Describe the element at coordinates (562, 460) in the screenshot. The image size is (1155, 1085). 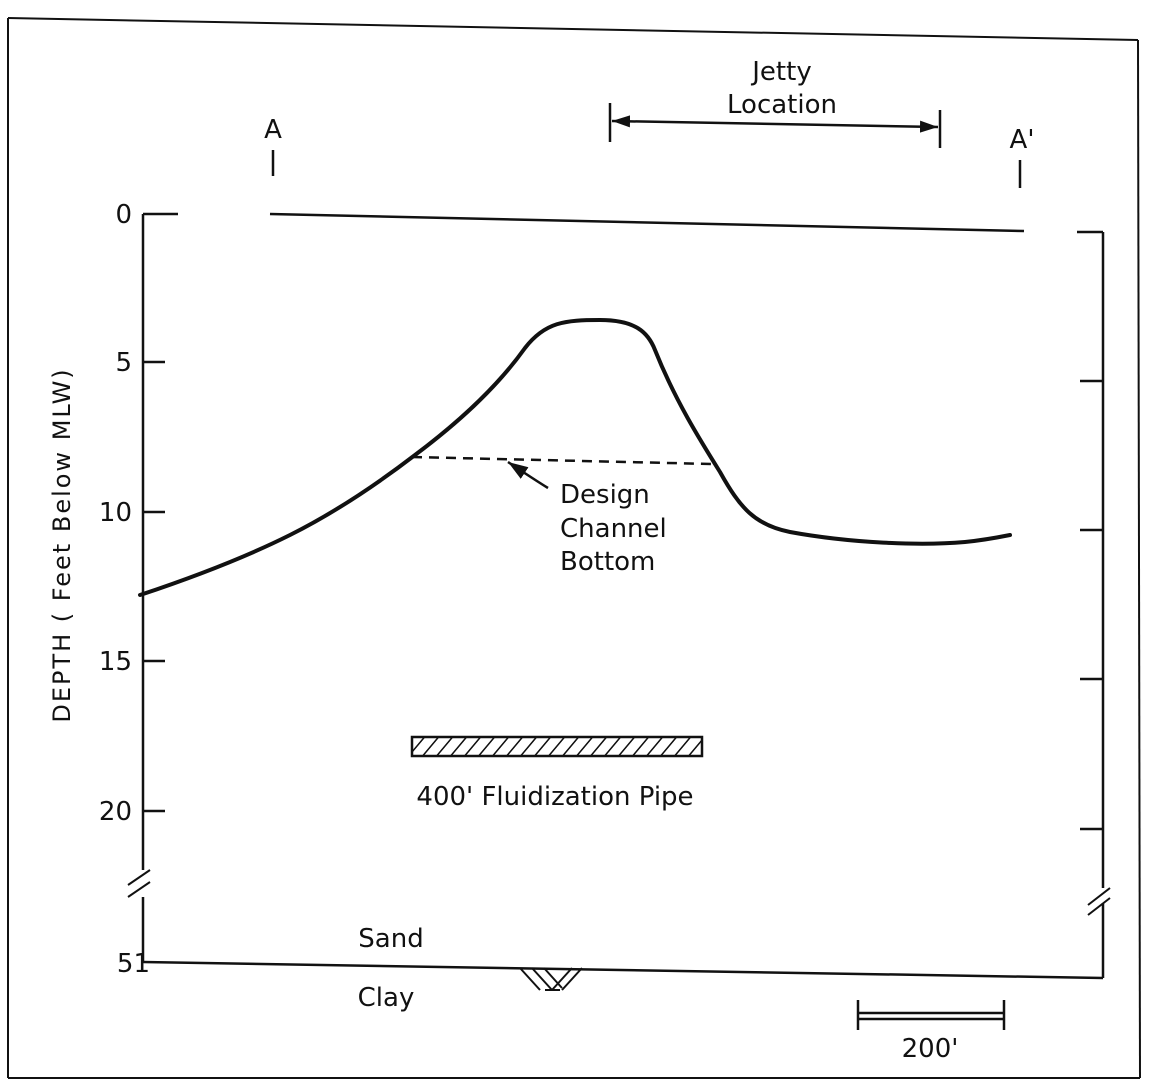
I see `design-channel-bottom-line` at that location.